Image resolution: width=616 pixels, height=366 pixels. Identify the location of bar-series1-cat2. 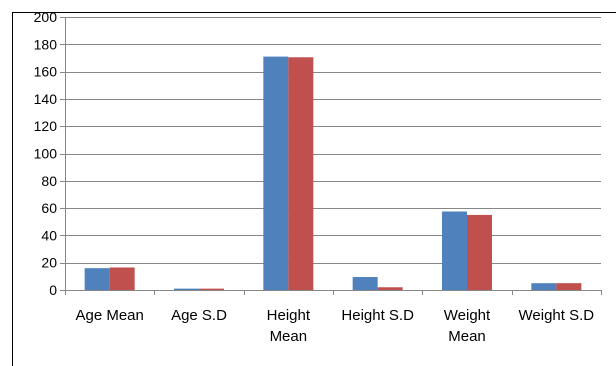
(186, 289).